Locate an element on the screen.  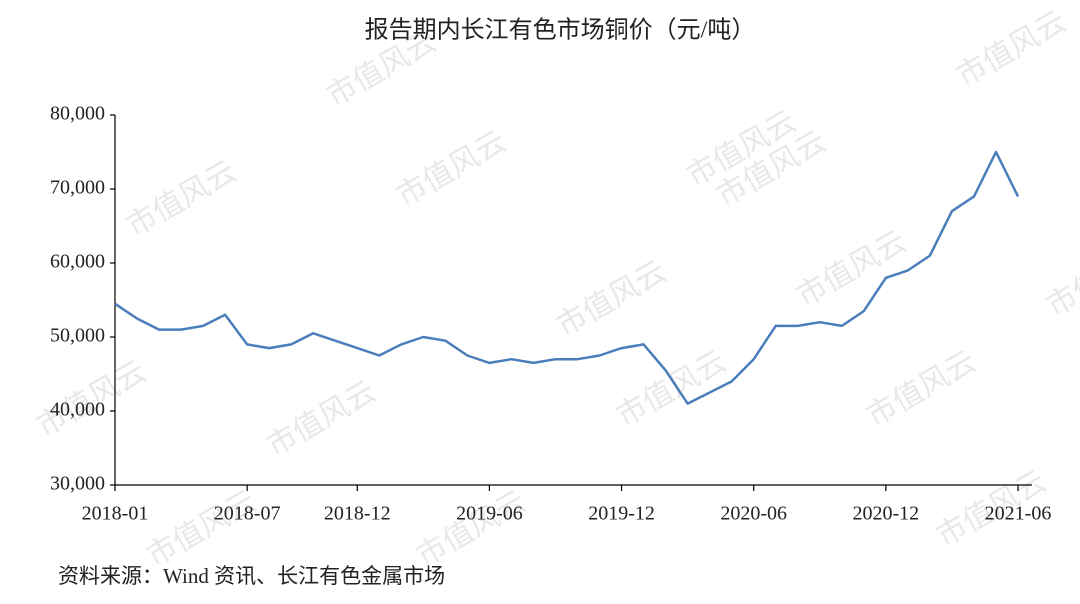
y-tick-label: 60,000 is located at coordinates (77, 262).